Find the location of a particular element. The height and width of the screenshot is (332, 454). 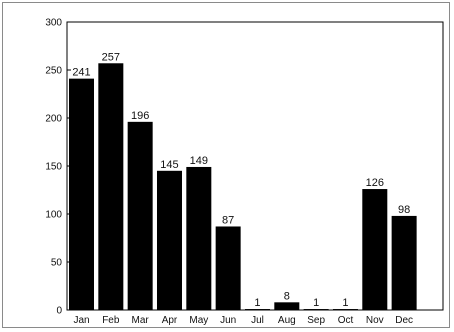

data-label-sep: 1 is located at coordinates (316, 303).